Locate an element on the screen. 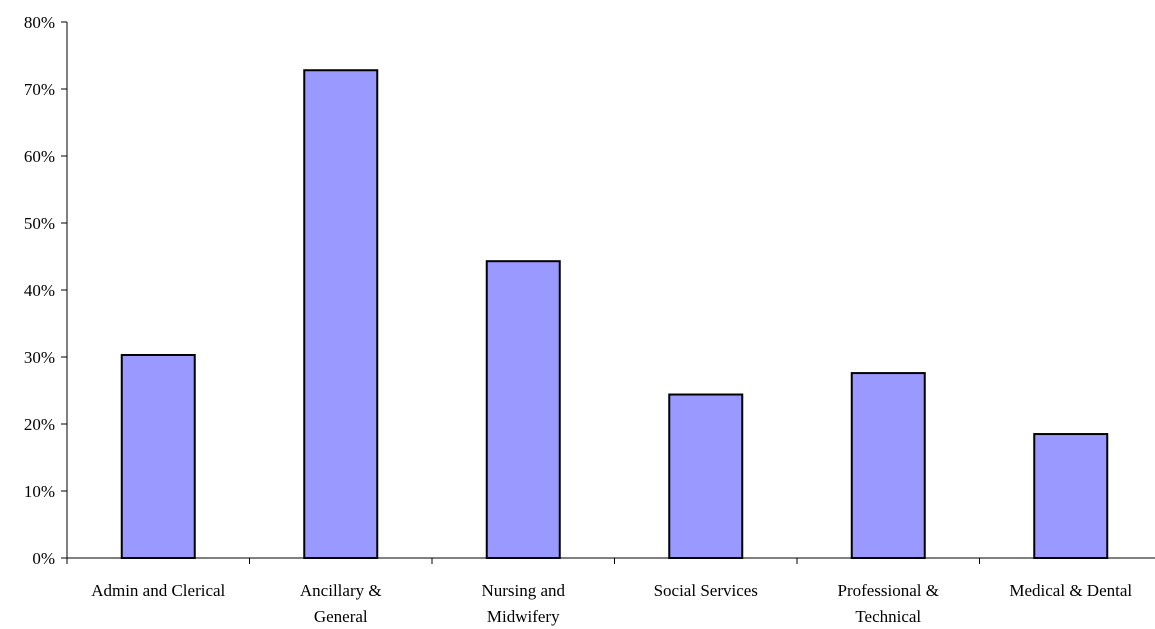 The image size is (1155, 629). y-axis-ticks is located at coordinates (64, 290).